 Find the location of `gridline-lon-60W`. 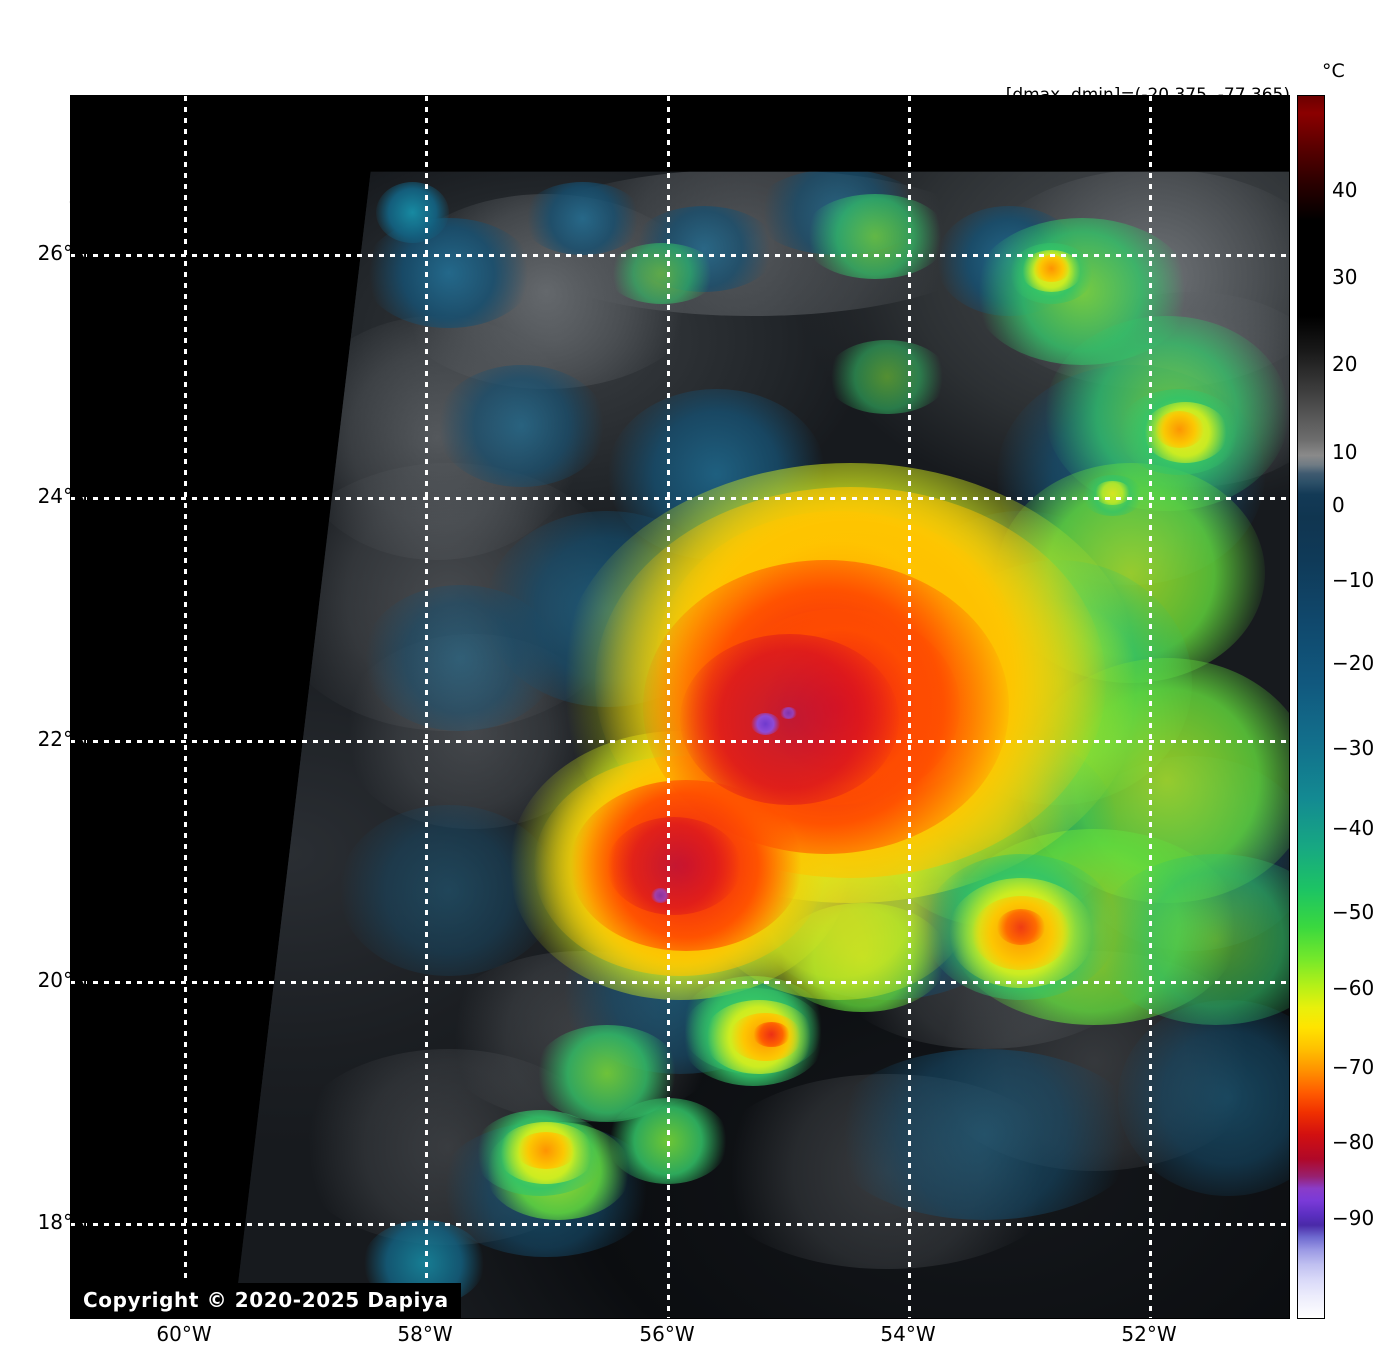

gridline-lon-60W is located at coordinates (186, 707).